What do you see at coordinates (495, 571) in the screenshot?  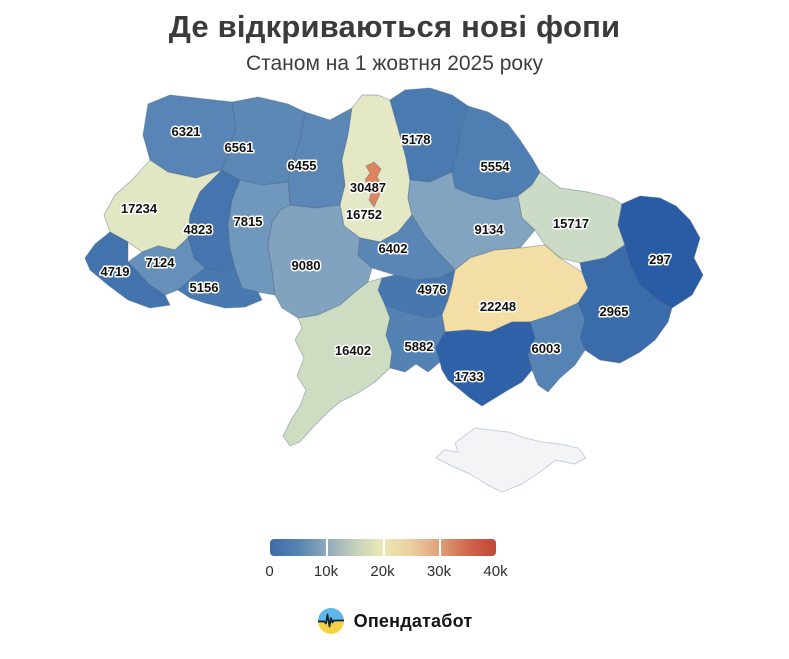 I see `legend-tick-40k: 40k` at bounding box center [495, 571].